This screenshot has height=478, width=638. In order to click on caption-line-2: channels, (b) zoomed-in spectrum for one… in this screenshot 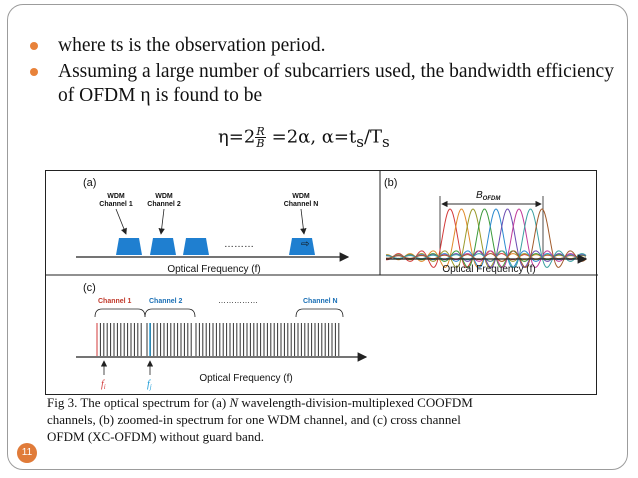, I will do `click(254, 419)`.